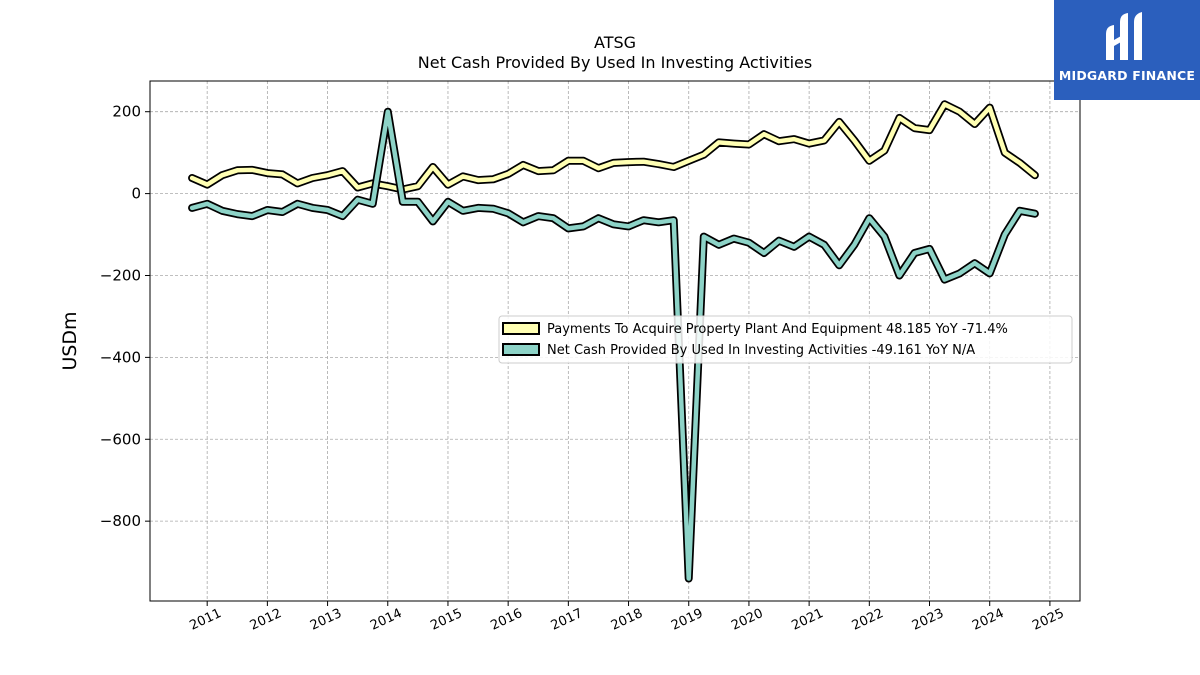  Describe the element at coordinates (687, 620) in the screenshot. I see `x-tick-label: 2019` at that location.